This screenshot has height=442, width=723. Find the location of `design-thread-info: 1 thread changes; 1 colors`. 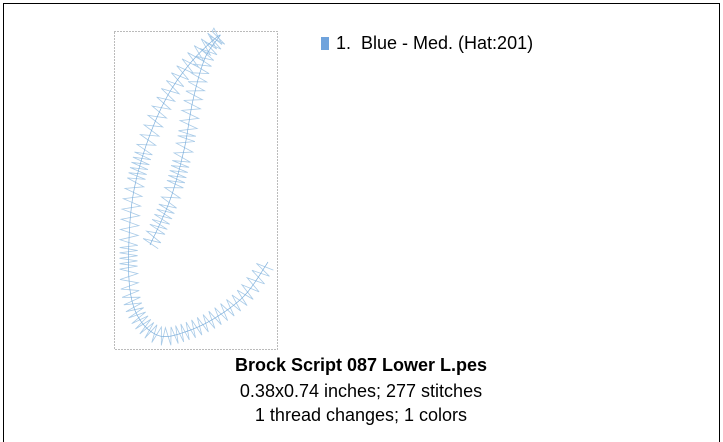

design-thread-info: 1 thread changes; 1 colors is located at coordinates (361, 415).